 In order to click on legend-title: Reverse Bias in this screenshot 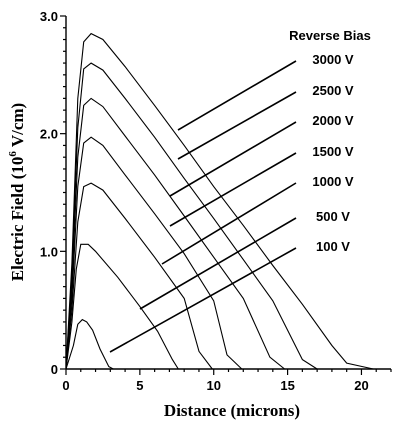, I will do `click(330, 35)`.